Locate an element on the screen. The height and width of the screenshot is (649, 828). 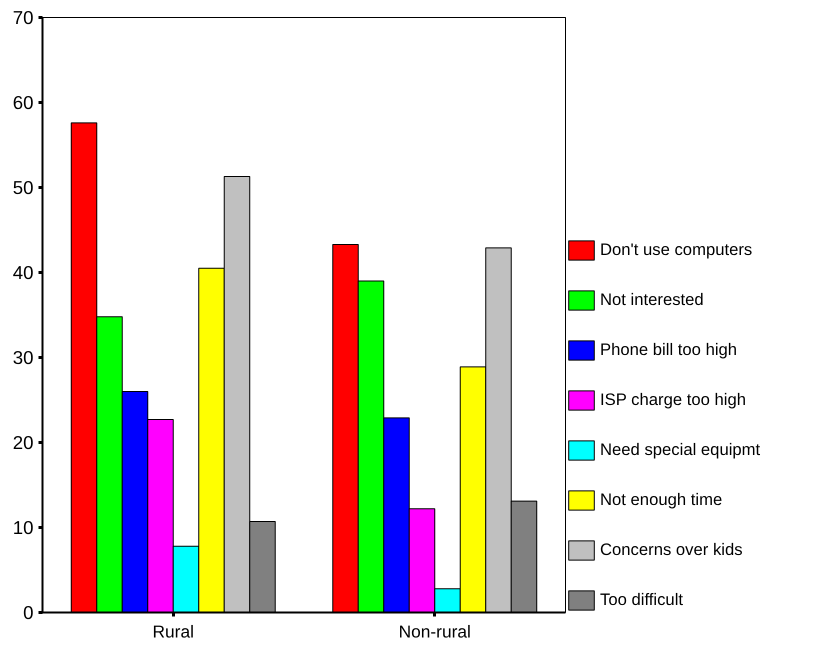
legend-label: Phone bill too high is located at coordinates (669, 350).